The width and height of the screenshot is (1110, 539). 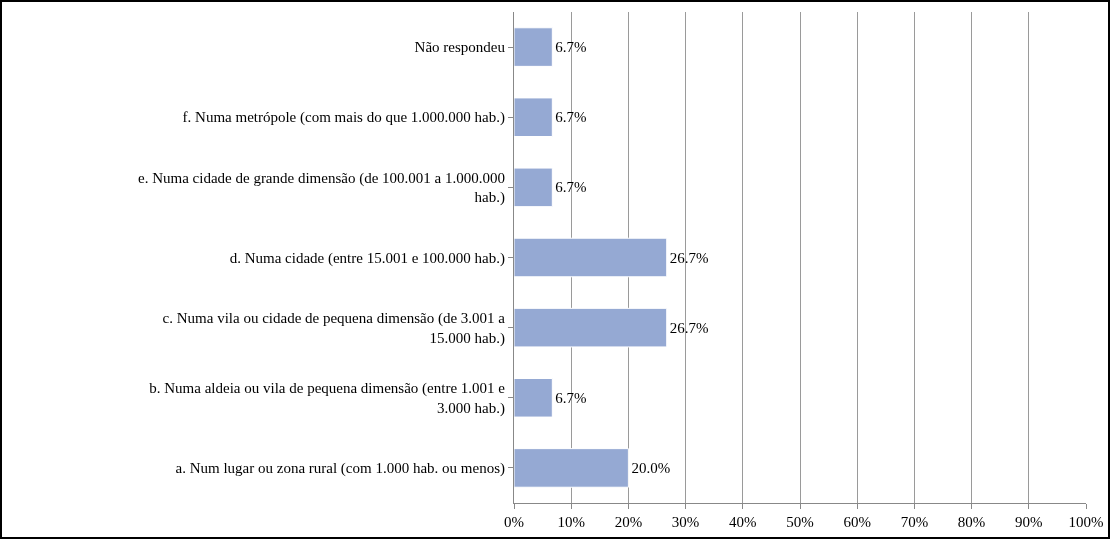 I want to click on x-tick-label: 60%, so click(x=857, y=522).